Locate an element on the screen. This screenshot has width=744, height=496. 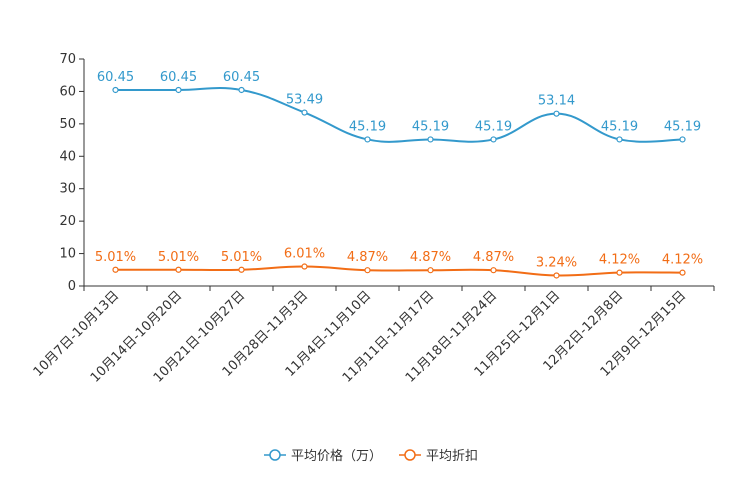
y-tick-label: 70 is located at coordinates (67, 59).